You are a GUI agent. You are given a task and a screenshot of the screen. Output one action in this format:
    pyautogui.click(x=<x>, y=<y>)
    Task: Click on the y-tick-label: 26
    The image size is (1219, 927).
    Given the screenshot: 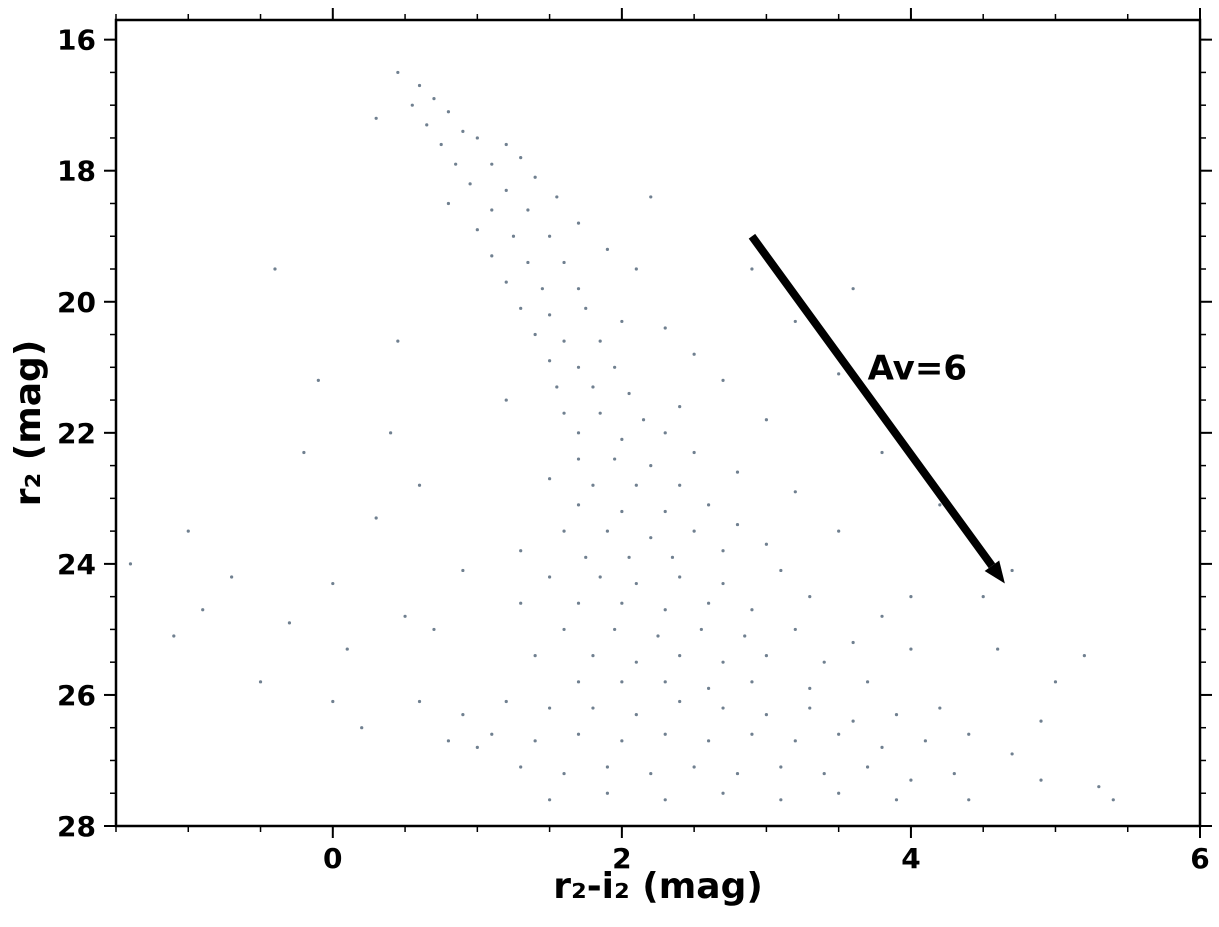 What is the action you would take?
    pyautogui.click(x=76, y=695)
    